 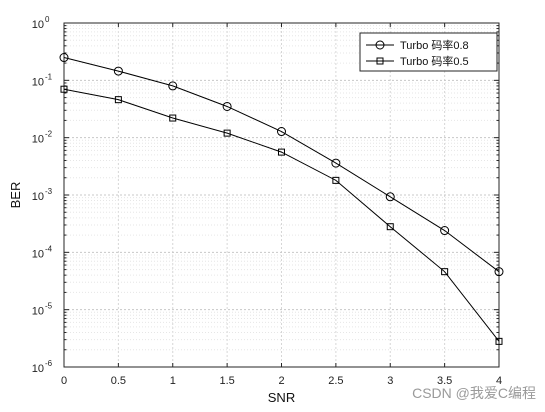 I want to click on legend-square-marker-icon, so click(x=380, y=61).